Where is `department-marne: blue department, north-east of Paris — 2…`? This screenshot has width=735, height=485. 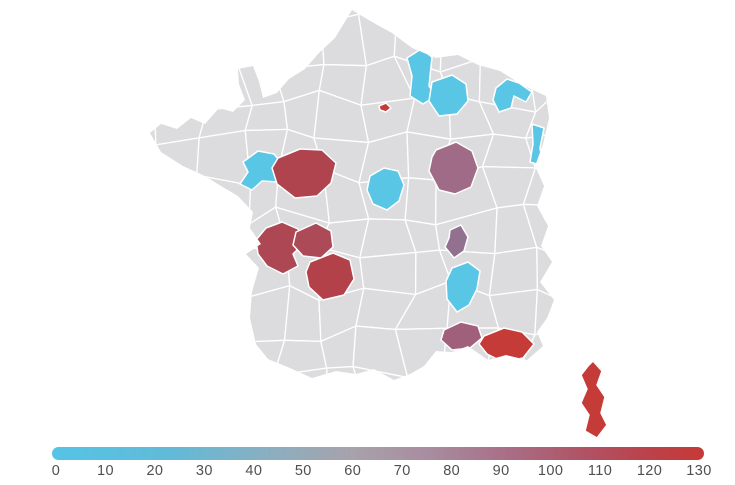
department-marne: blue department, north-east of Paris — 2… is located at coordinates (448, 95).